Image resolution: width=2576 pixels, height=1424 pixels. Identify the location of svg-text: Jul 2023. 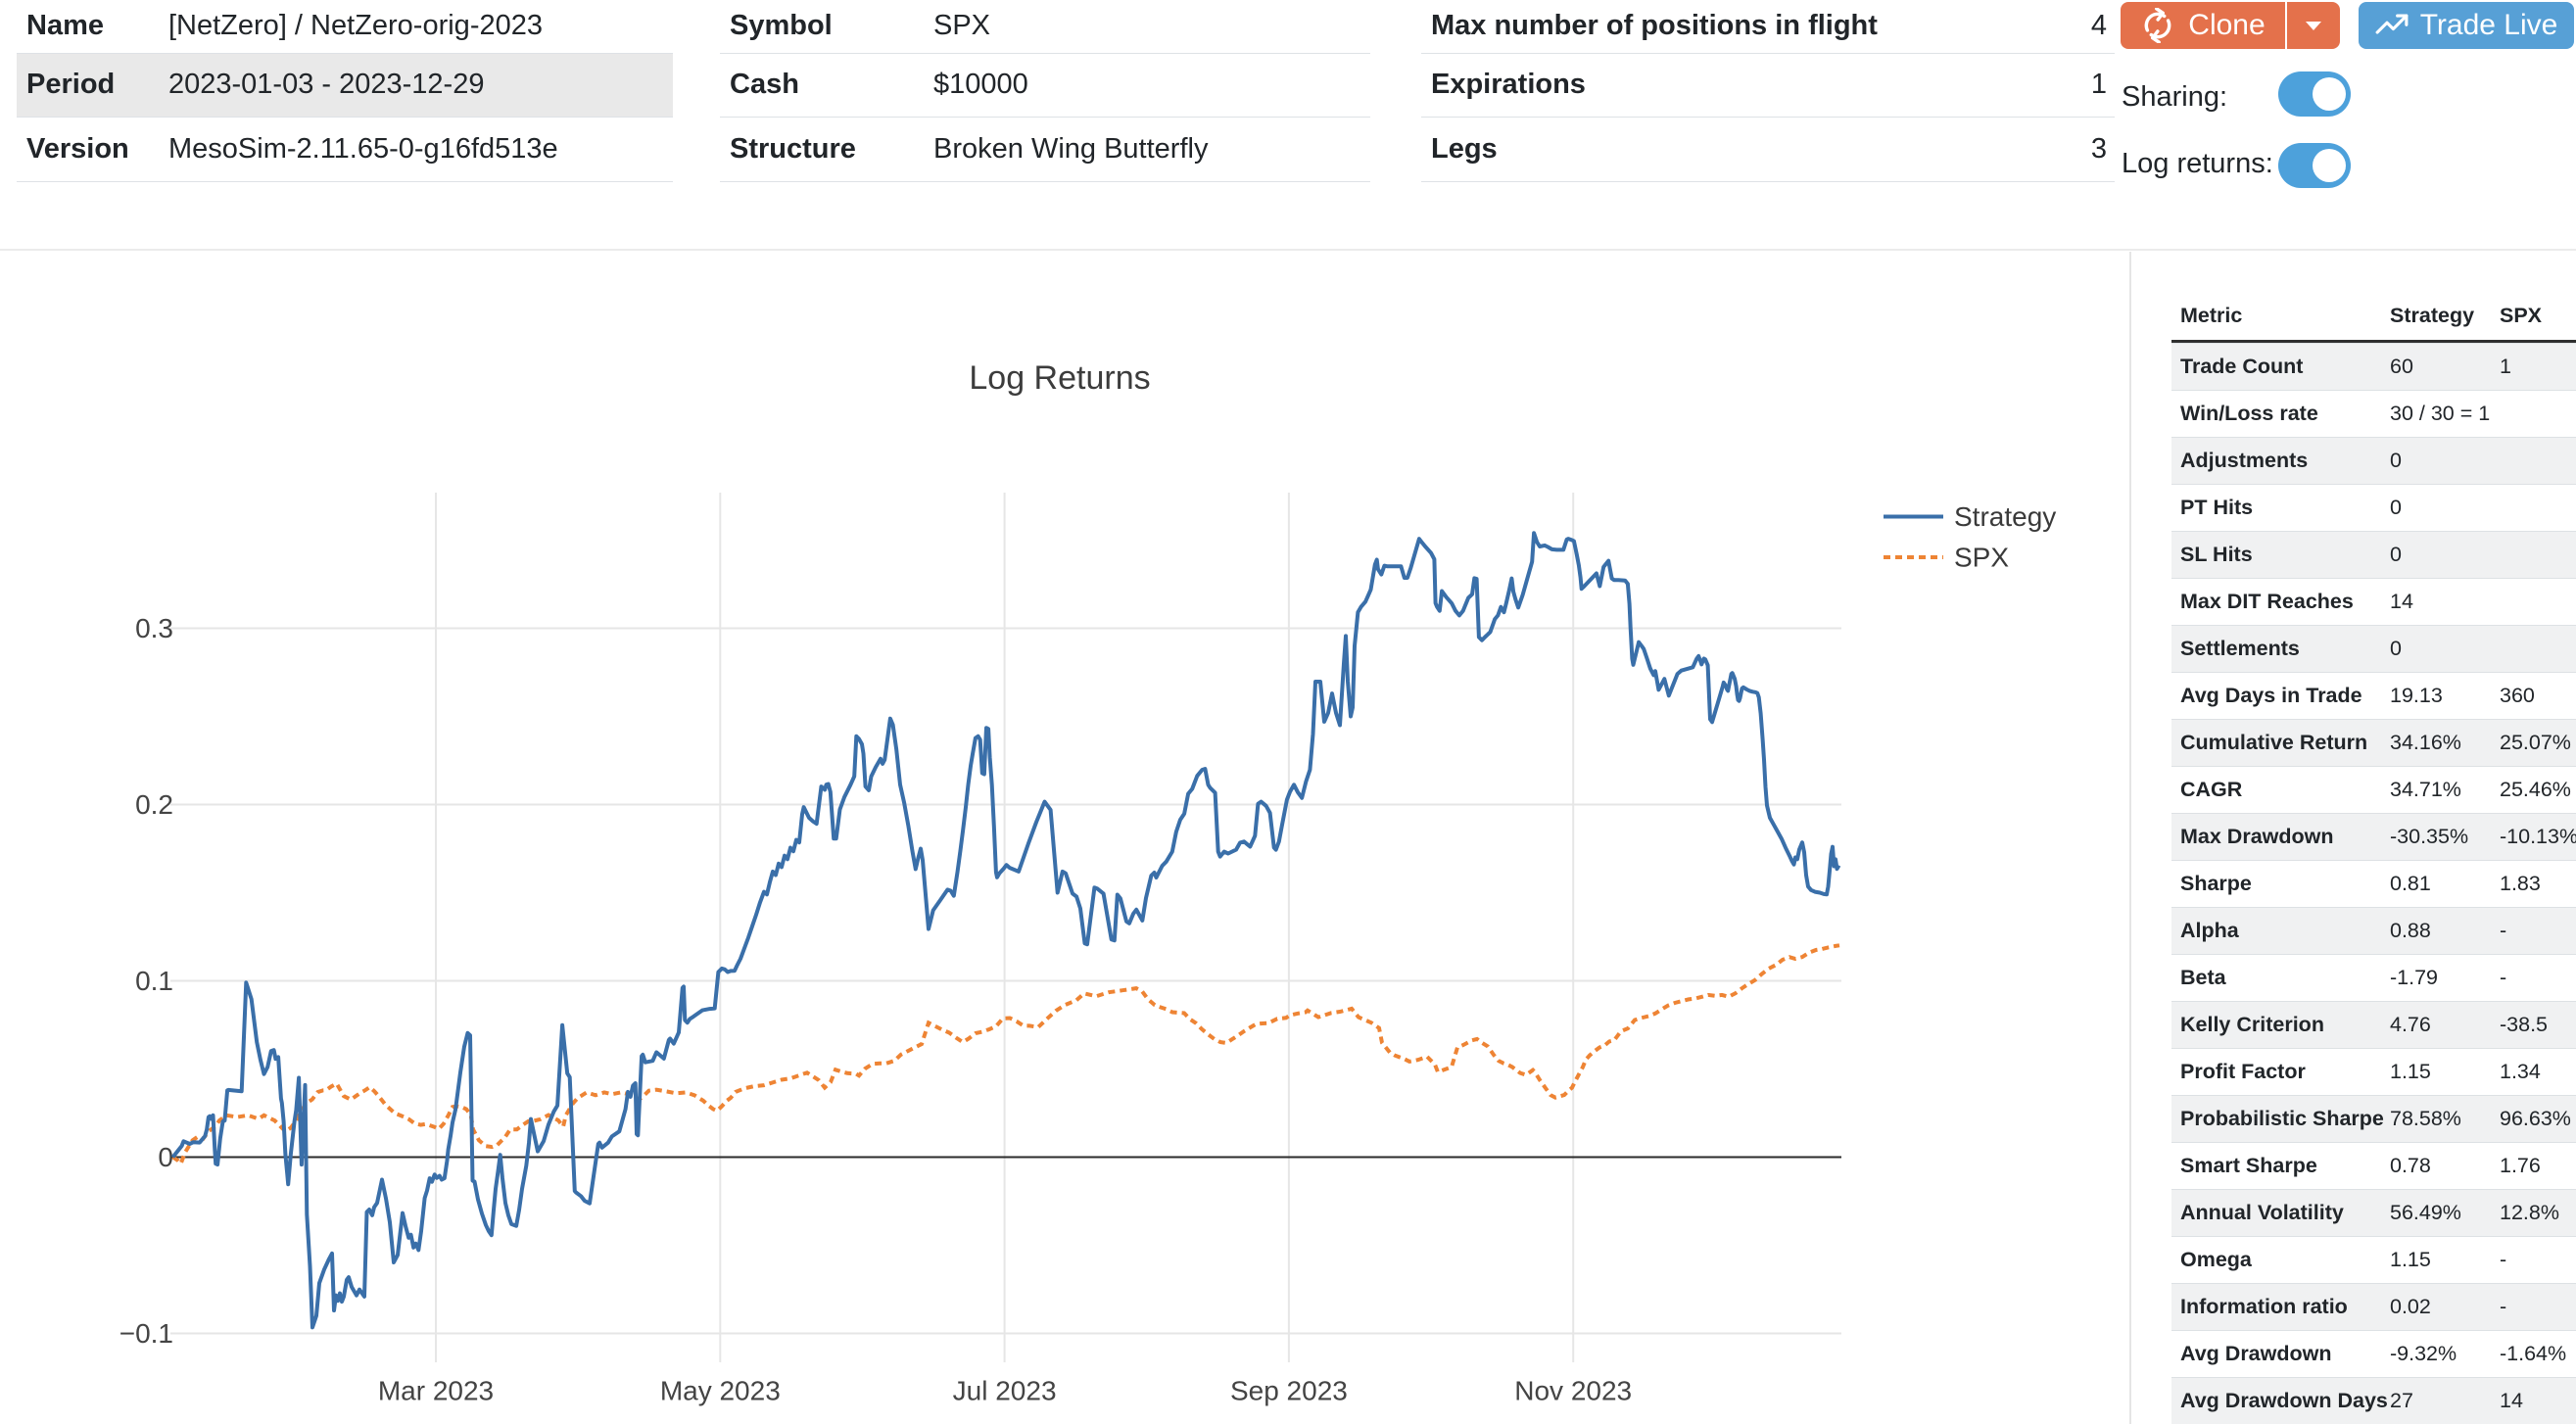
(1005, 1391).